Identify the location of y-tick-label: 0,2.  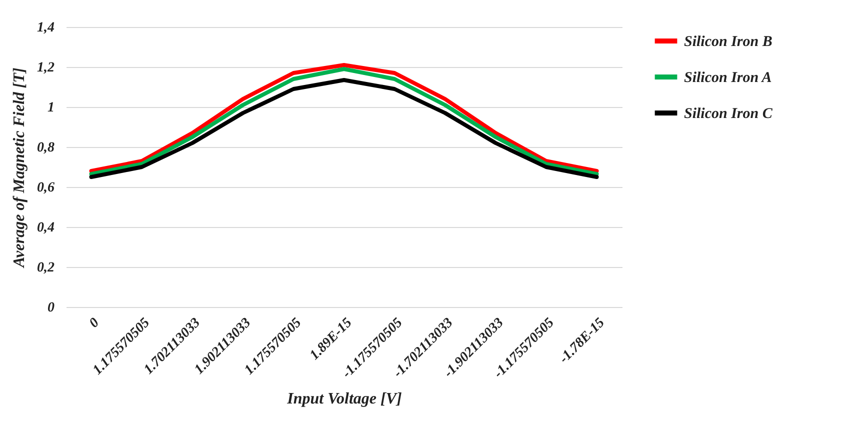
(45, 268).